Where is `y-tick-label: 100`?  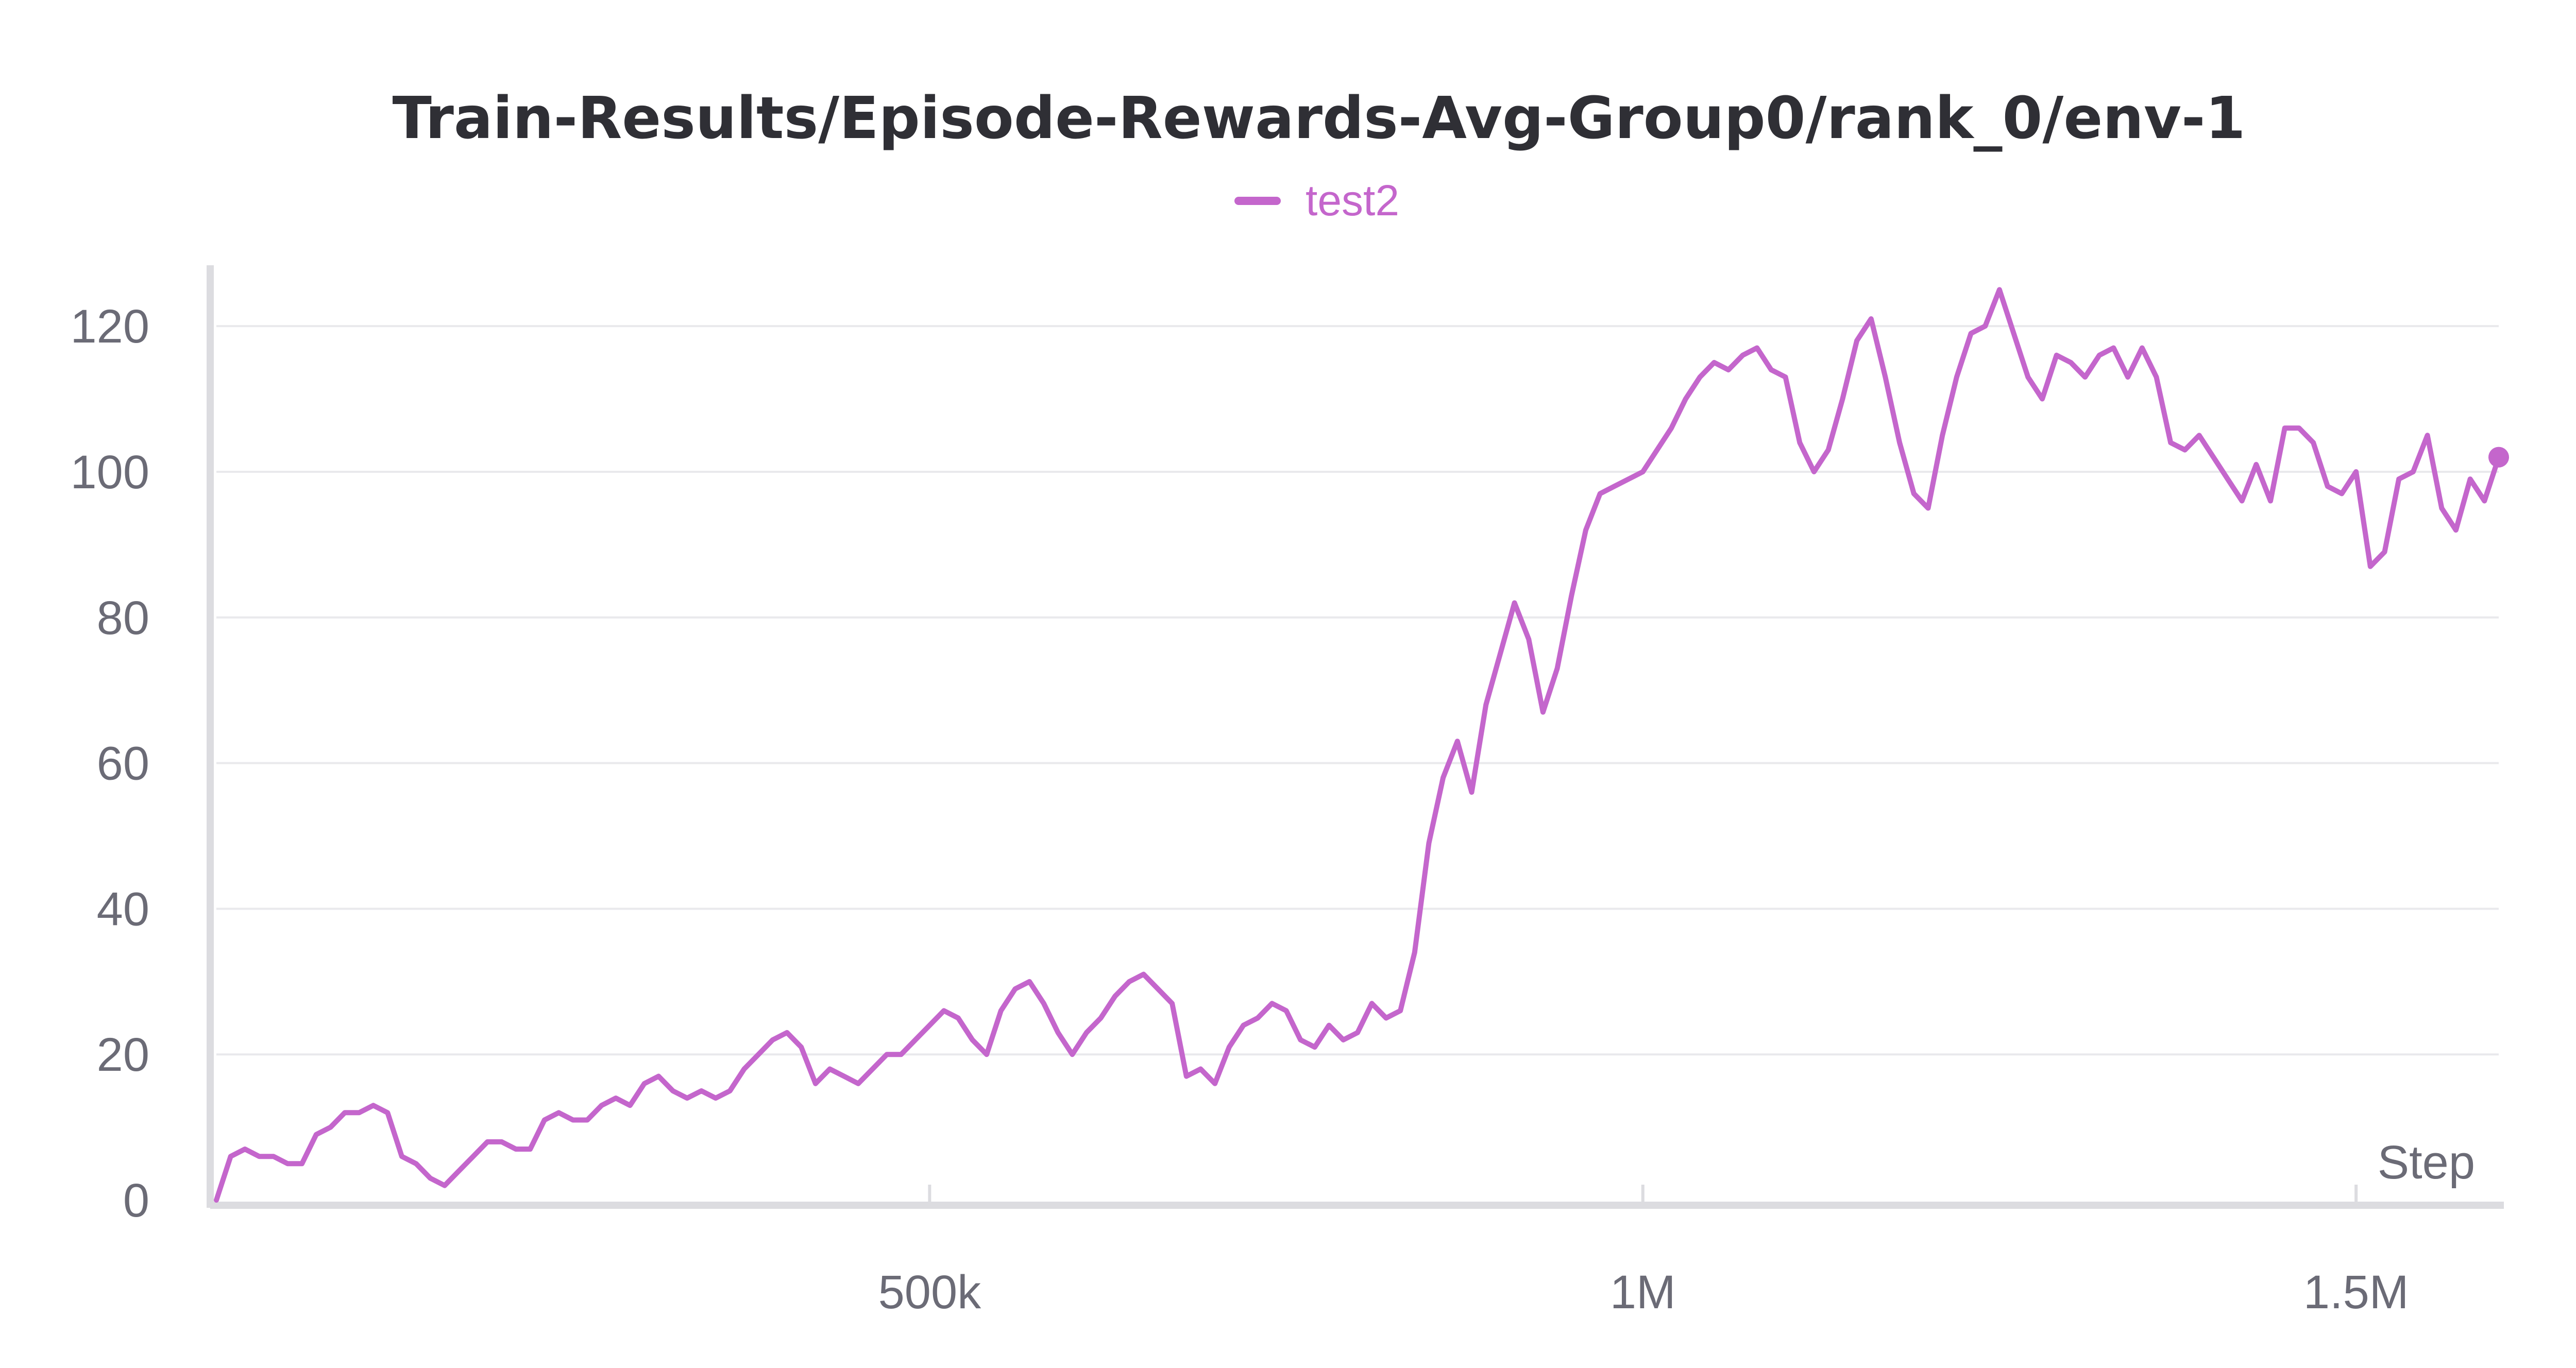
y-tick-label: 100 is located at coordinates (111, 472).